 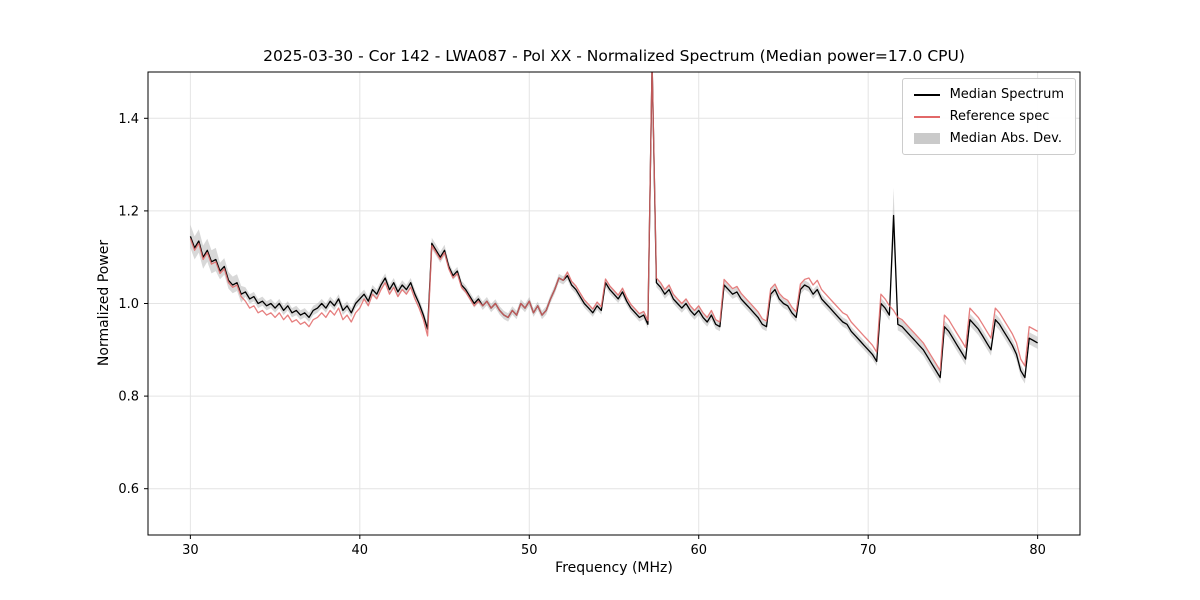 I want to click on y-axis-label: Normalized Power, so click(x=104, y=303).